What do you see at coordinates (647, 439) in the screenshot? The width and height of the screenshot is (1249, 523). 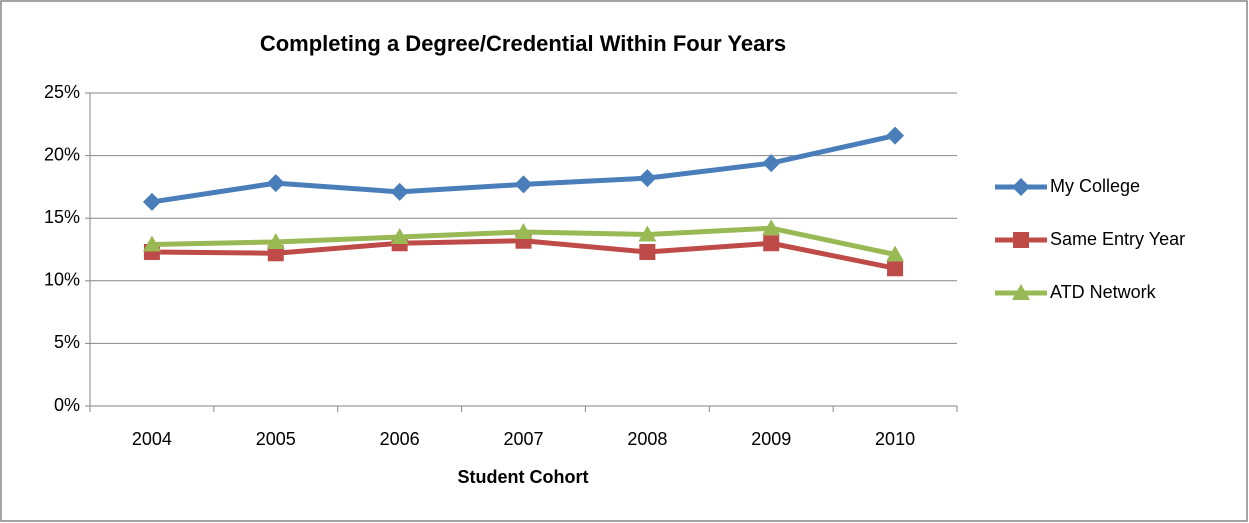 I see `x-tick-label: 2008` at bounding box center [647, 439].